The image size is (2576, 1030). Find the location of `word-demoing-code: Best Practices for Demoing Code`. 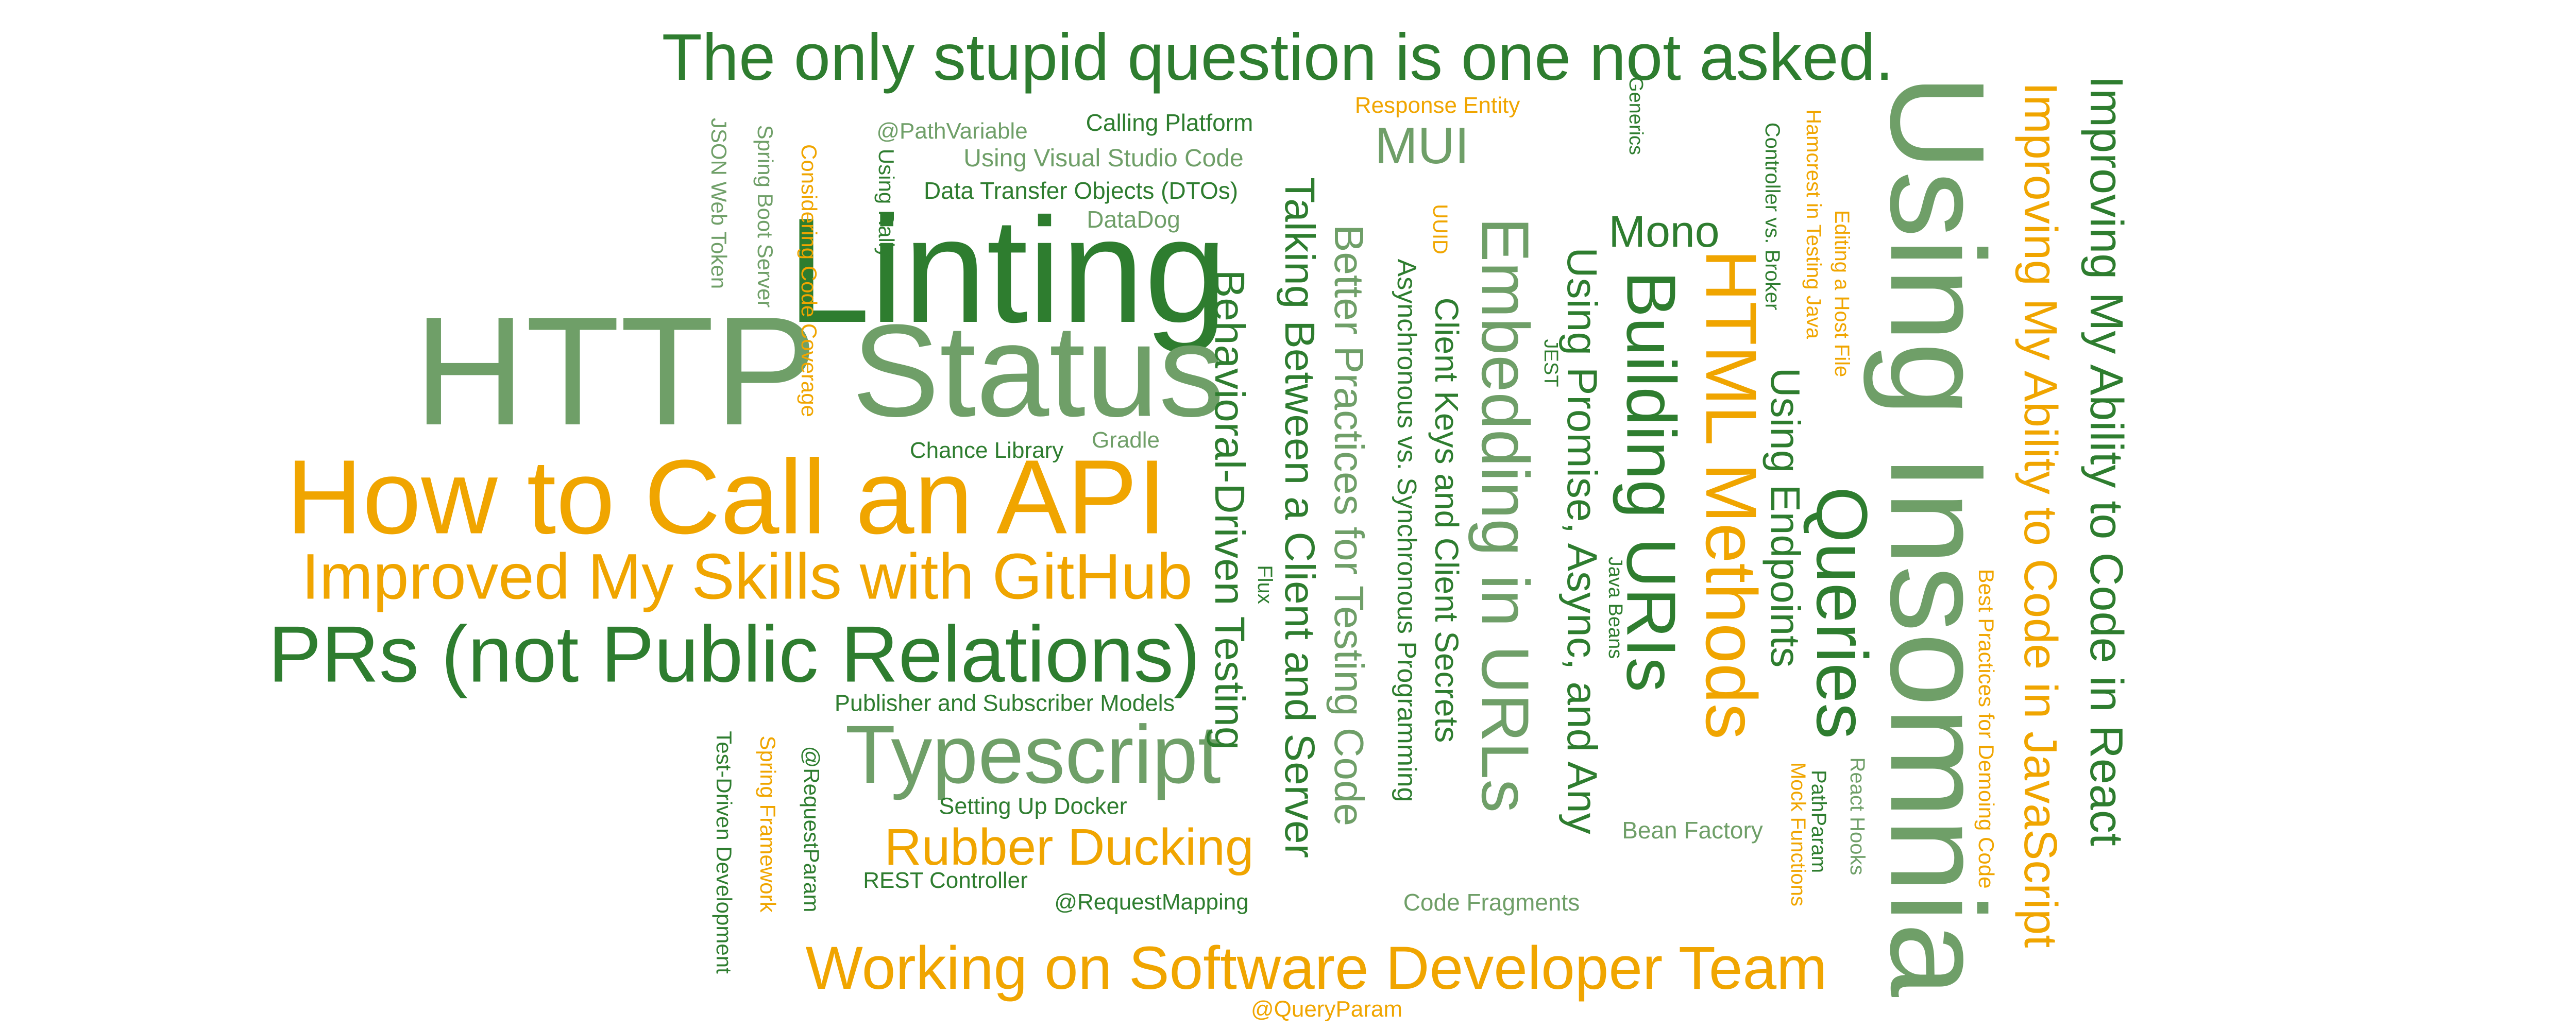

word-demoing-code: Best Practices for Demoing Code is located at coordinates (1986, 729).